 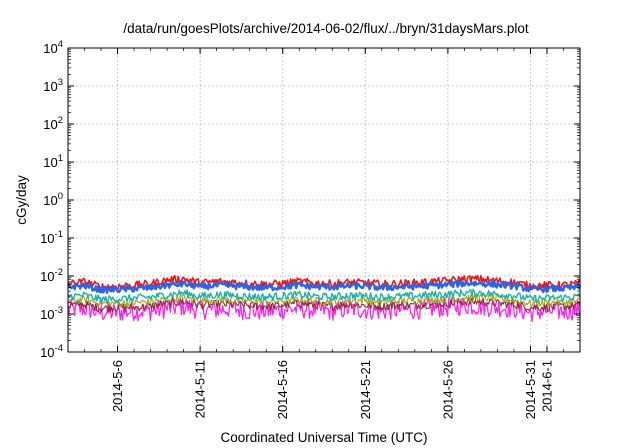 What do you see at coordinates (200, 389) in the screenshot?
I see `x-tick-label: 2014-5-11` at bounding box center [200, 389].